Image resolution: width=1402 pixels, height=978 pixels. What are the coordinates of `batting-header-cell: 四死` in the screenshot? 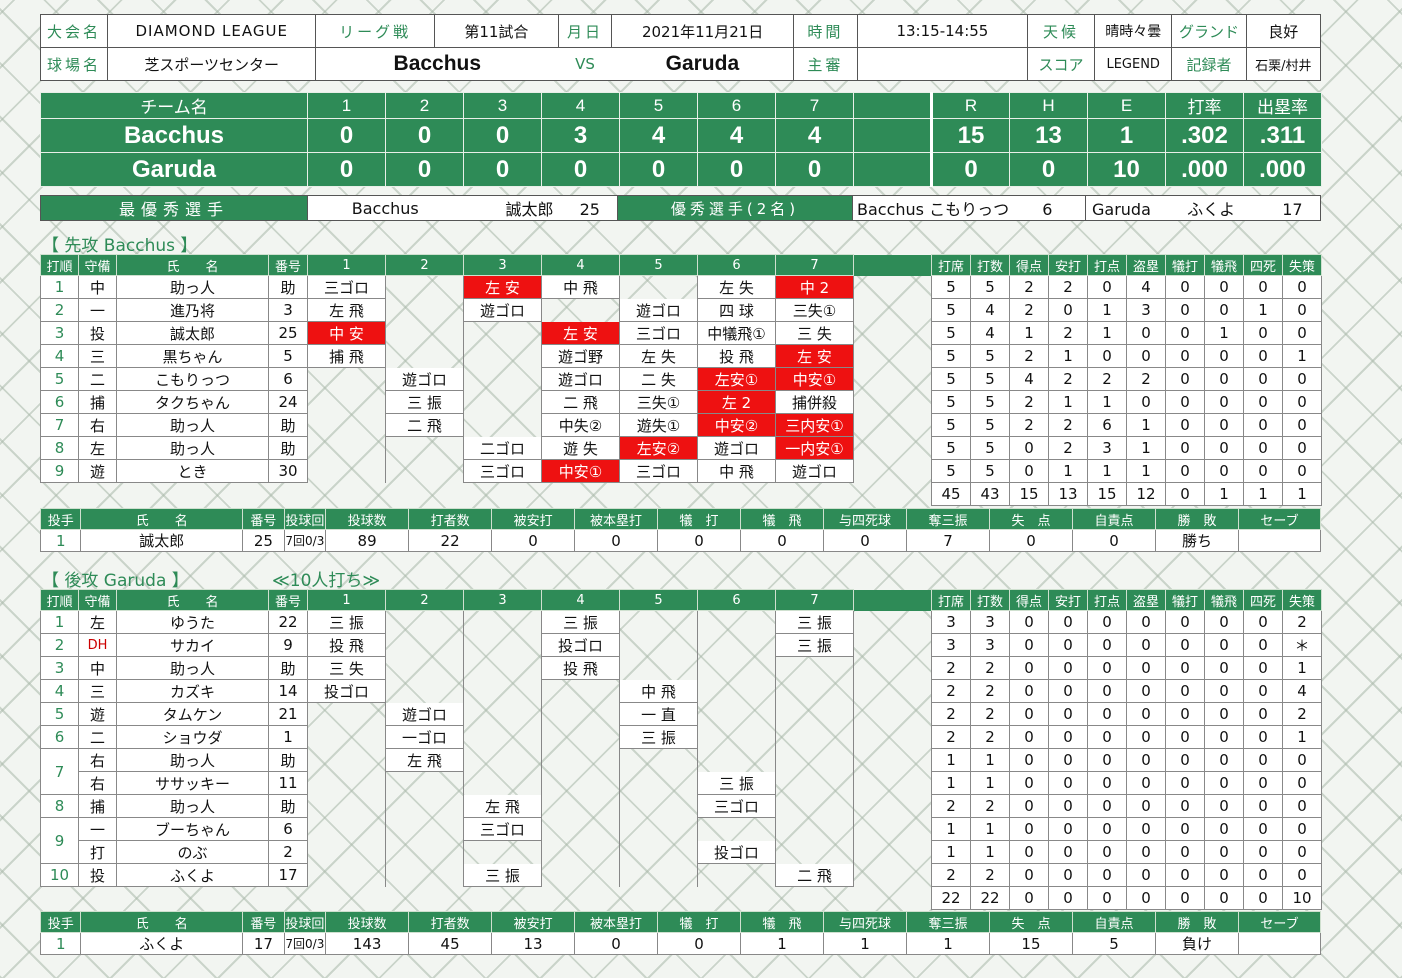 It's located at (1263, 600).